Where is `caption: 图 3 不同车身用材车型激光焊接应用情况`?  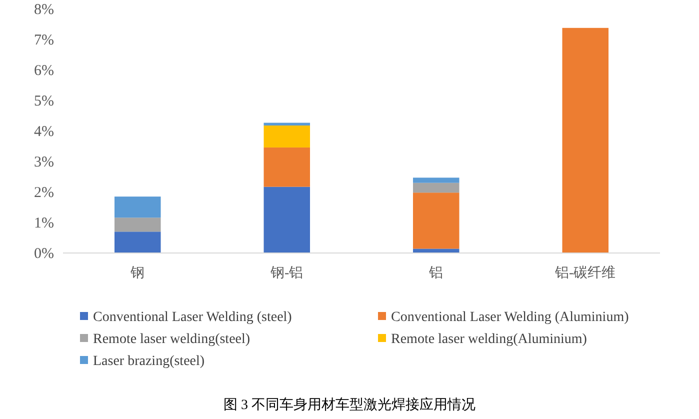
caption: 图 3 不同车身用材车型激光焊接应用情况 is located at coordinates (350, 405).